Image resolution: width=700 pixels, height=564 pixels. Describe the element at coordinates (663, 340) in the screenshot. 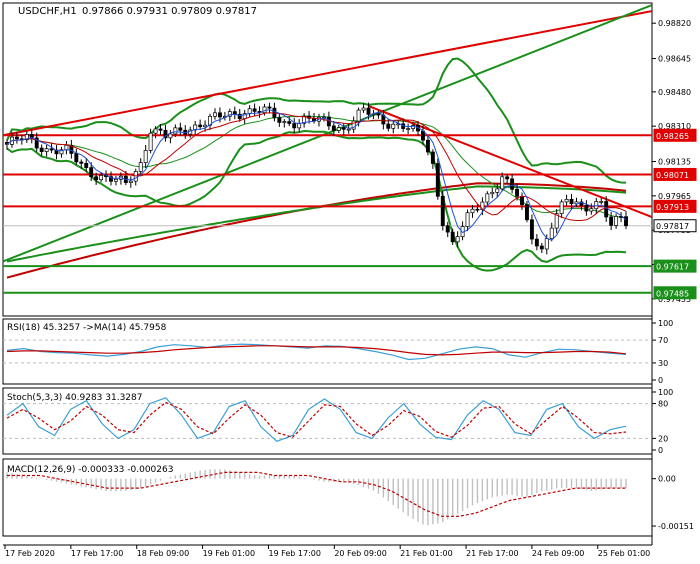

I see `rsi-y-tick-label: 70` at that location.